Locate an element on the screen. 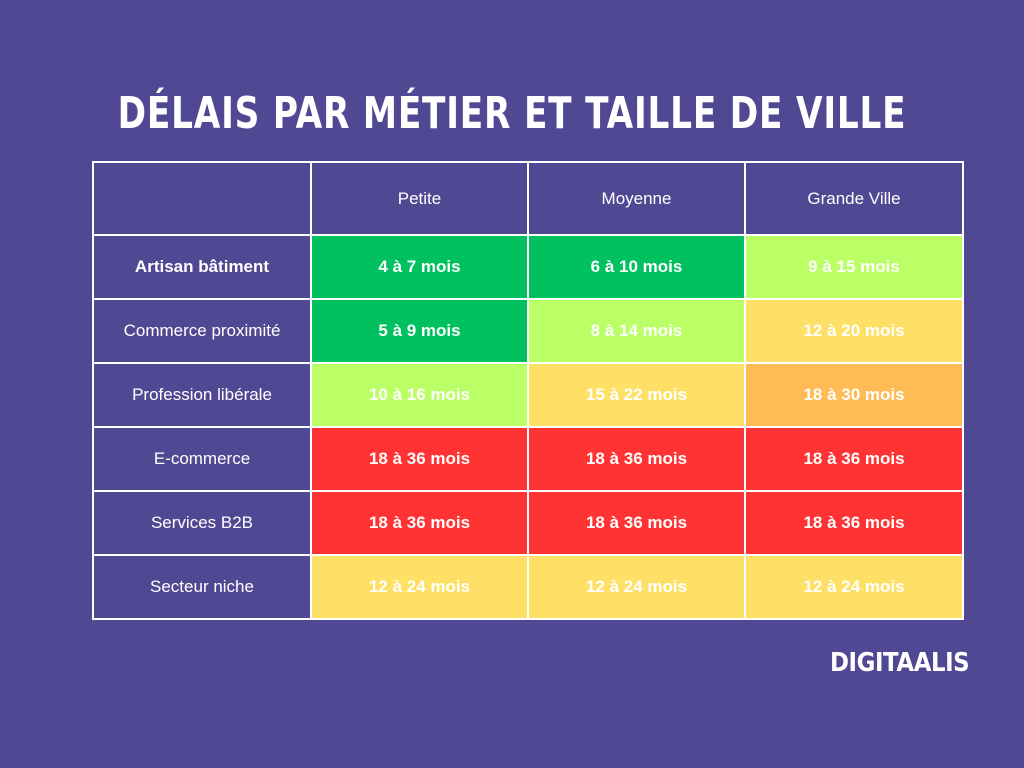  value-cell: 15 à 22 mois is located at coordinates (636, 395).